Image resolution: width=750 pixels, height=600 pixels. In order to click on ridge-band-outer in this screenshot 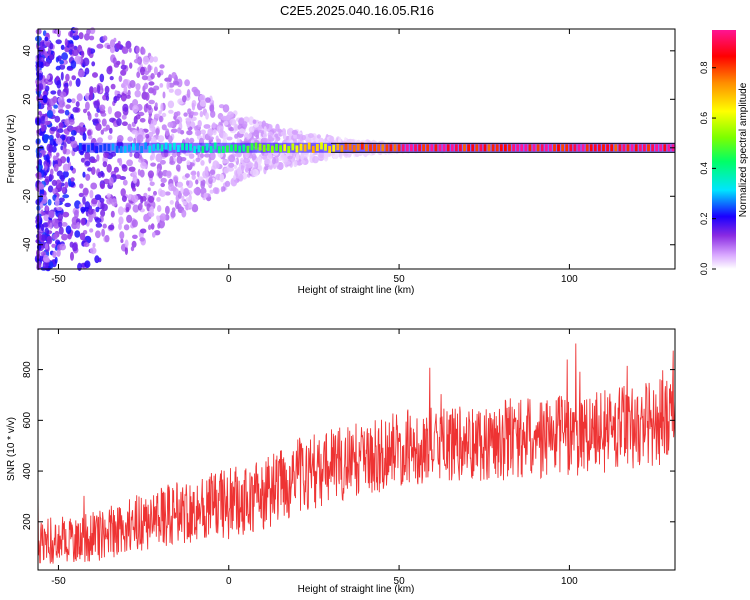, I will do `click(376, 147)`.